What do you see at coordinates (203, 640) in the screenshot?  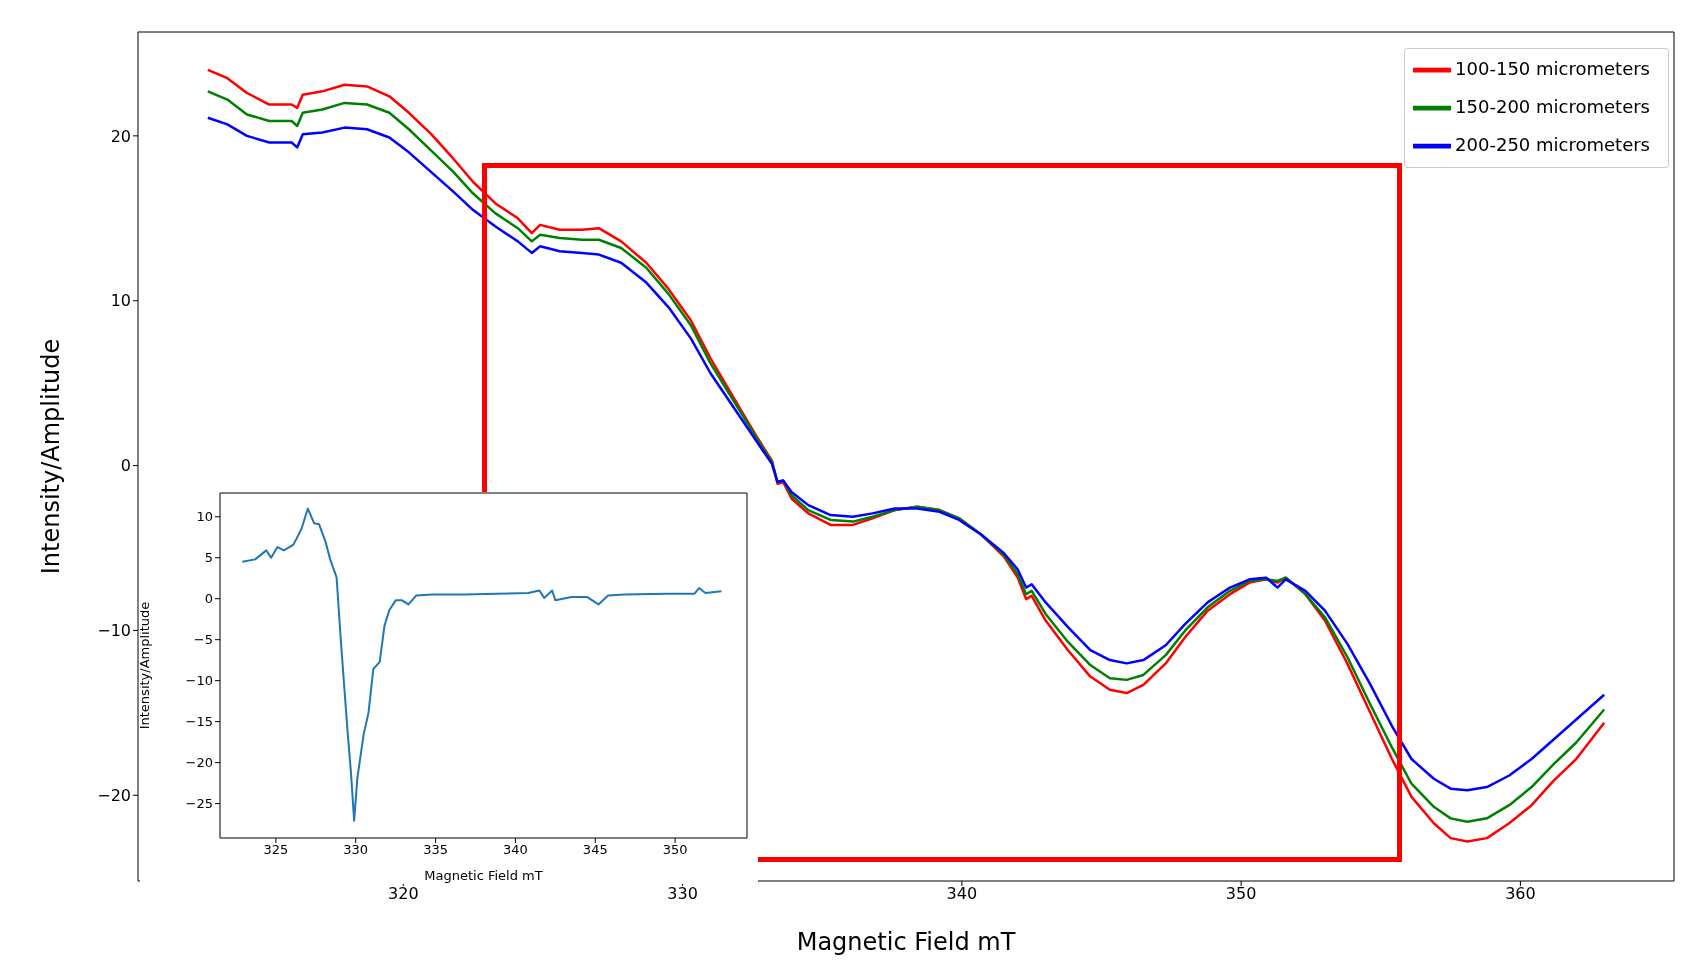 I see `y-tick-label: −5` at bounding box center [203, 640].